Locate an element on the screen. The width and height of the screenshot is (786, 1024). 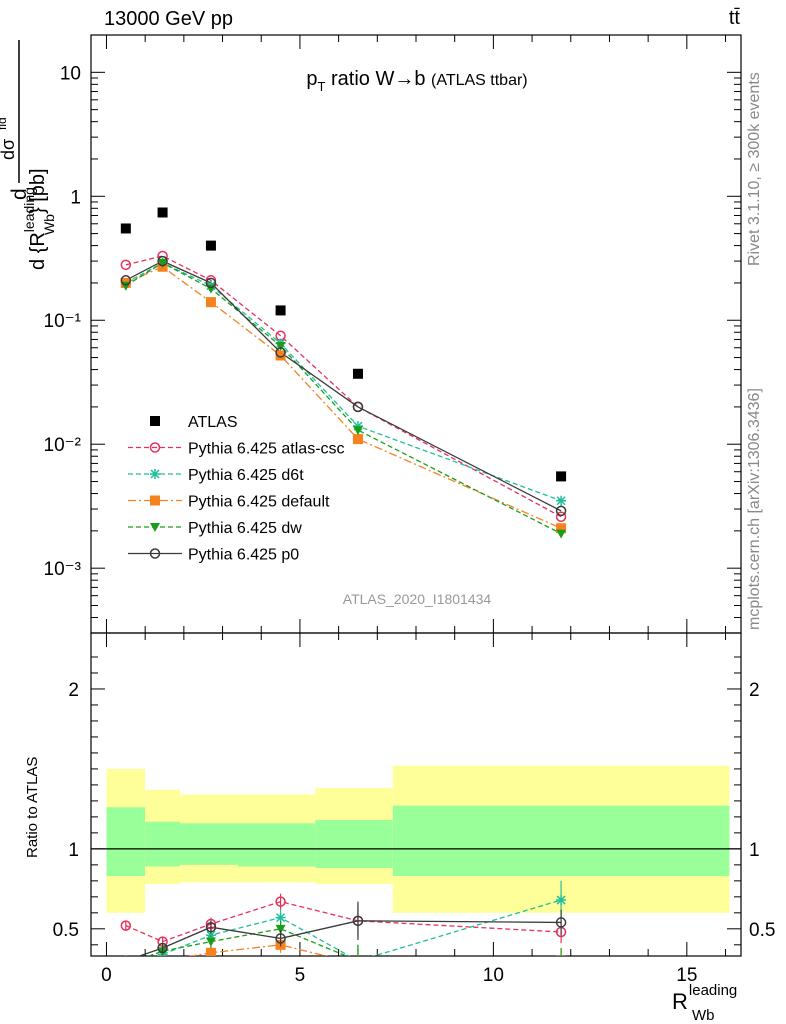
ratio-y-tick-label-right: 1 is located at coordinates (754, 850).